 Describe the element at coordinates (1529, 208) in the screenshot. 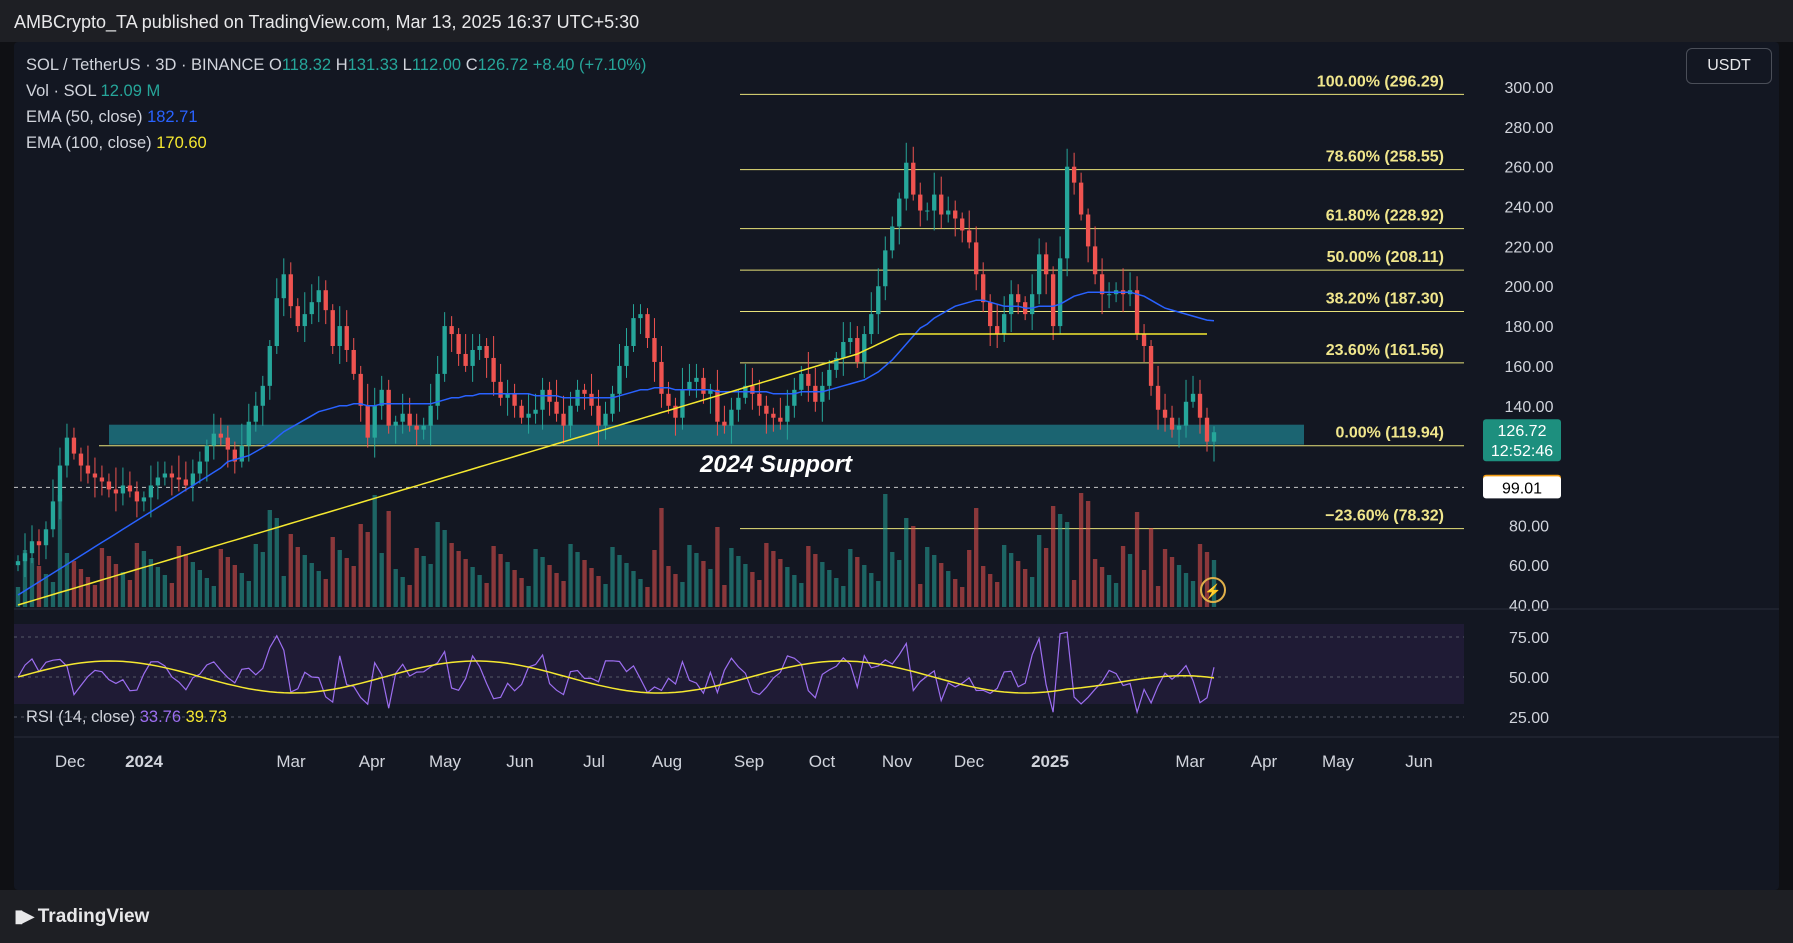

I see `y-axis-tick: 240.00` at that location.